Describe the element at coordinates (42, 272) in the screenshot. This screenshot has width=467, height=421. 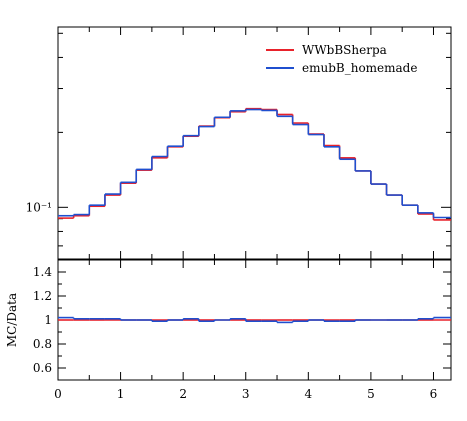
I see `ratio-y-tick-label: 1.4` at that location.